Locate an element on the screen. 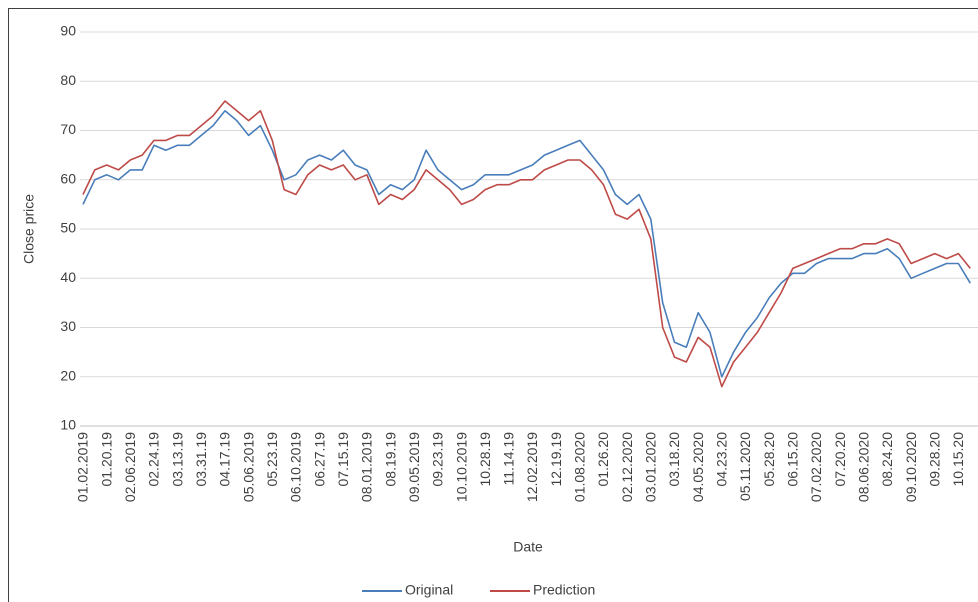 This screenshot has width=978, height=602. x-tick-label: 07.02.2020 is located at coordinates (816, 467).